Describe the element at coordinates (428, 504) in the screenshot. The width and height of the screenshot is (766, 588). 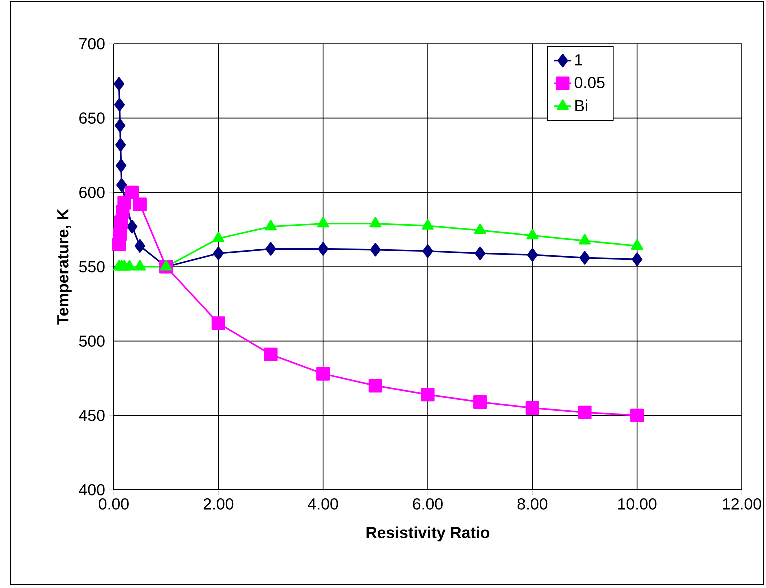
I see `x-tick-label: 6.00` at that location.